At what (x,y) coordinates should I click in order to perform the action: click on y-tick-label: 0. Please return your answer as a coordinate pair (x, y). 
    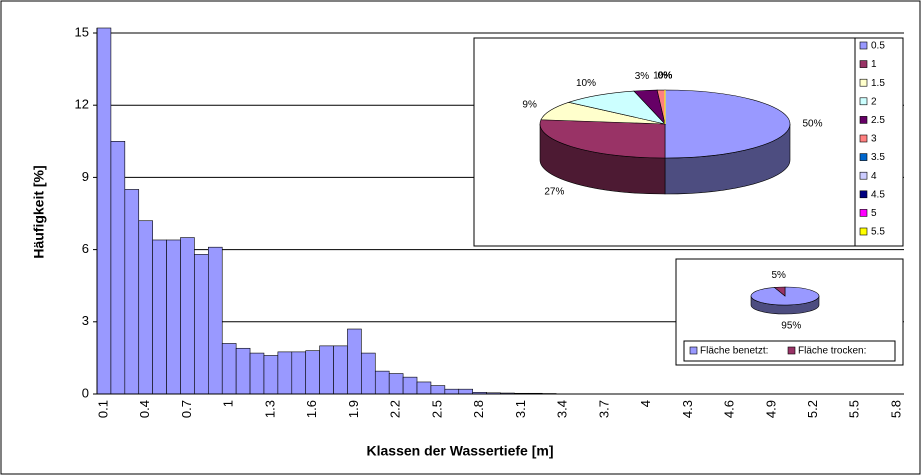
    Looking at the image, I should click on (85, 392).